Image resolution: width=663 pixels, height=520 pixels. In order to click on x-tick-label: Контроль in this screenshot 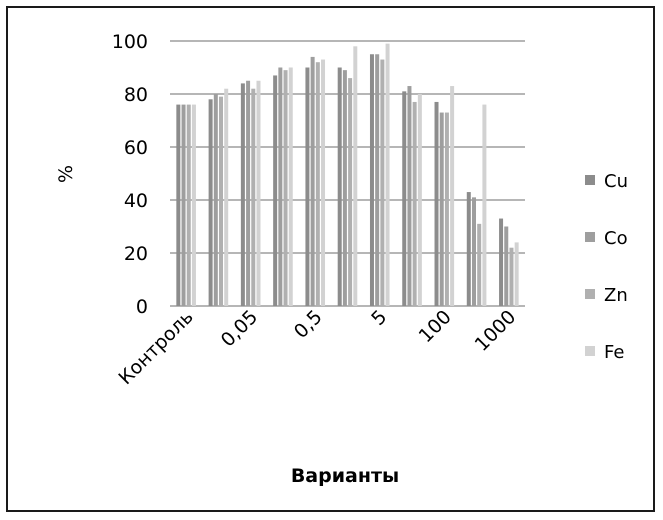, I will do `click(155, 347)`.